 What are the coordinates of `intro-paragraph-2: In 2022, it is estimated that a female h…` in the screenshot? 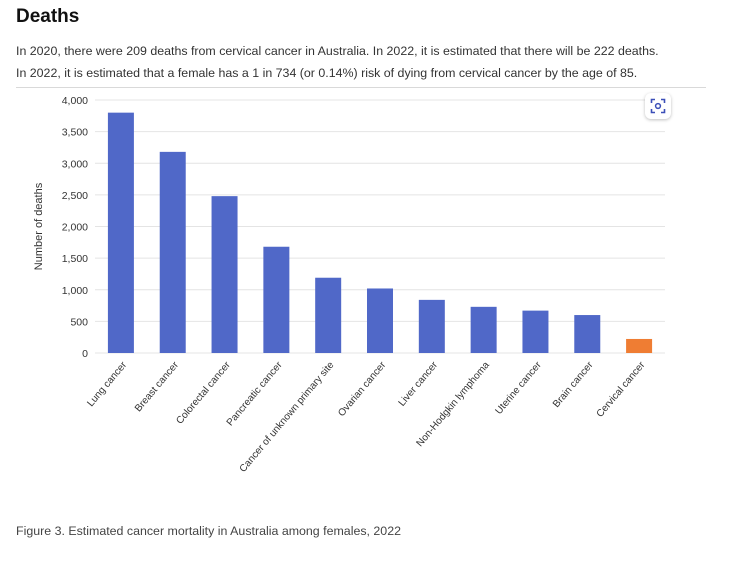 It's located at (327, 73).